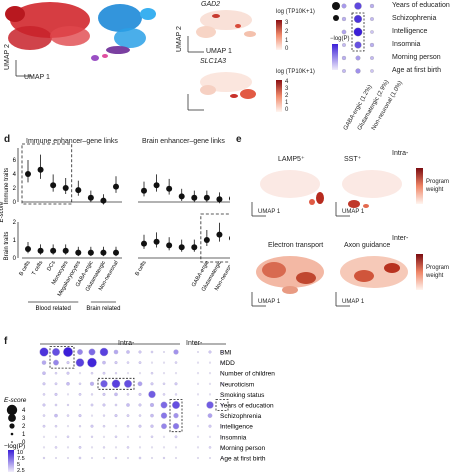  Describe the element at coordinates (15, 259) in the screenshot. I see `y-tick-bottom: 0` at that location.